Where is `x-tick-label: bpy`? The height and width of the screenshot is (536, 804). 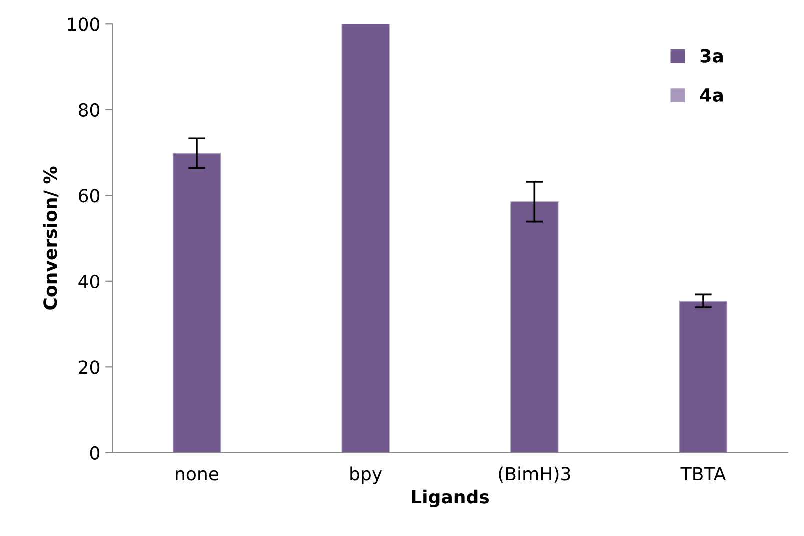 x-tick-label: bpy is located at coordinates (366, 475).